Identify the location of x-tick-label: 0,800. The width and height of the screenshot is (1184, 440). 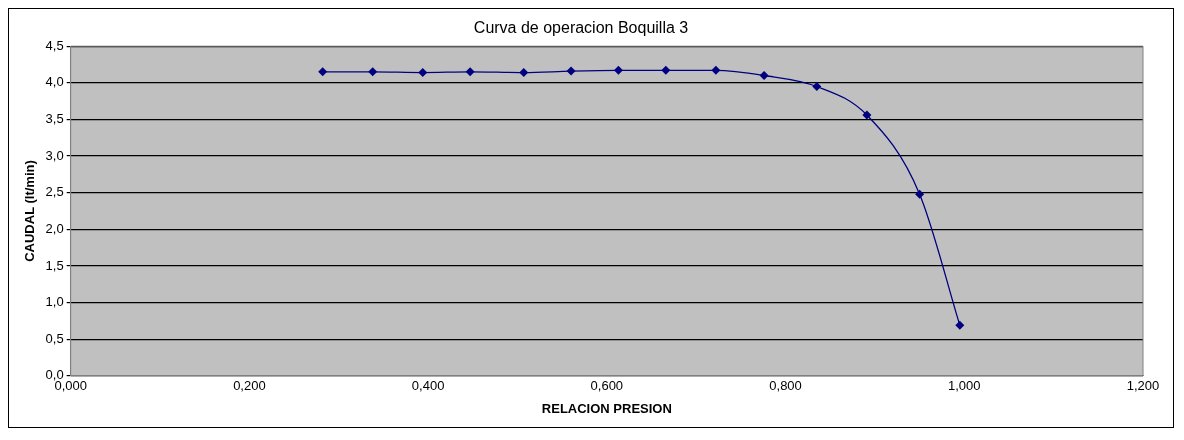
(785, 386).